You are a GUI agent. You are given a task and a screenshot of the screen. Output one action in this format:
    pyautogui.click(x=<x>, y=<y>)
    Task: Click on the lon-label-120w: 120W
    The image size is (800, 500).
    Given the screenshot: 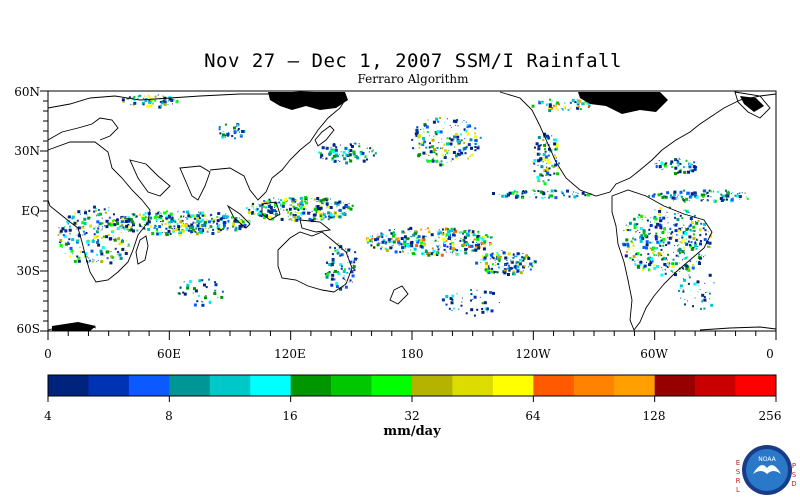 What is the action you would take?
    pyautogui.click(x=533, y=354)
    